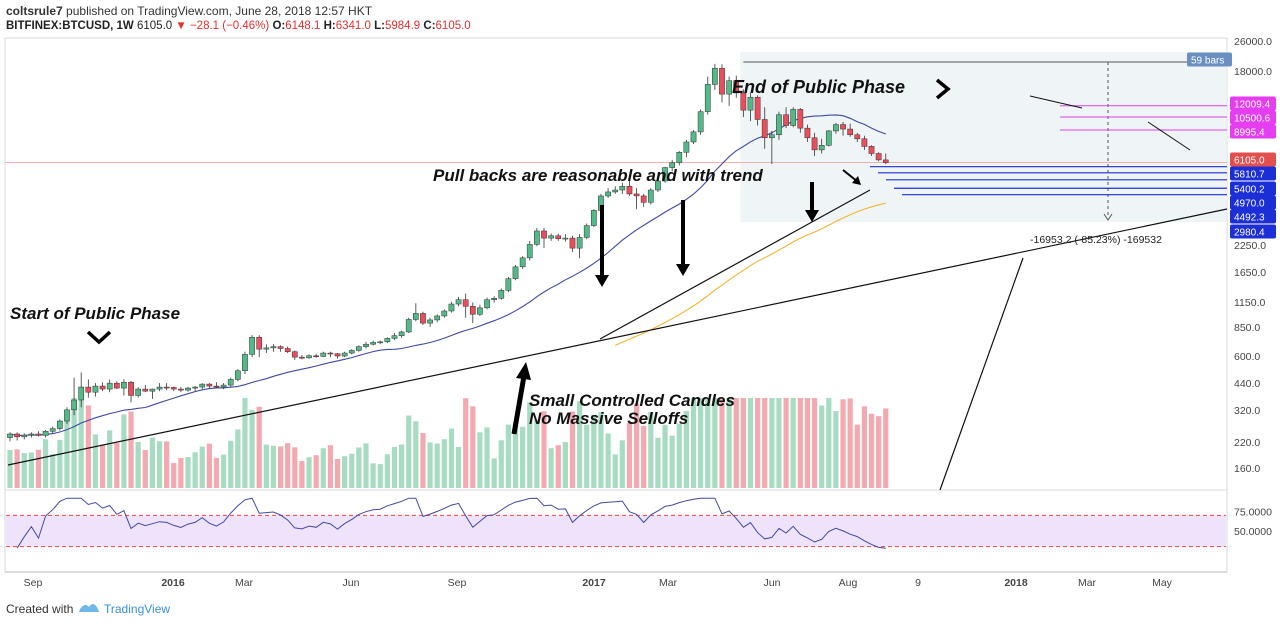 The width and height of the screenshot is (1280, 624). What do you see at coordinates (1253, 72) in the screenshot?
I see `price-axis-label: 18000.0` at bounding box center [1253, 72].